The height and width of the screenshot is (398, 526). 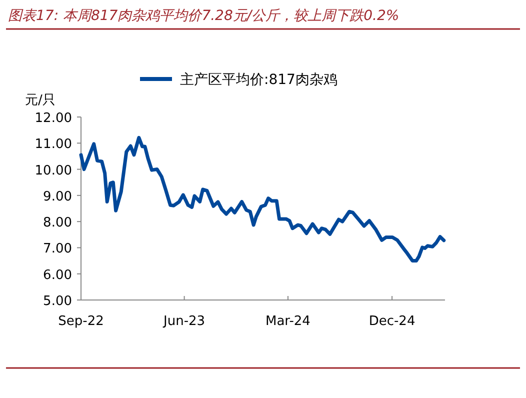 What do you see at coordinates (259, 80) in the screenshot?
I see `legend-label: 主产区平均价:817肉杂鸡` at bounding box center [259, 80].